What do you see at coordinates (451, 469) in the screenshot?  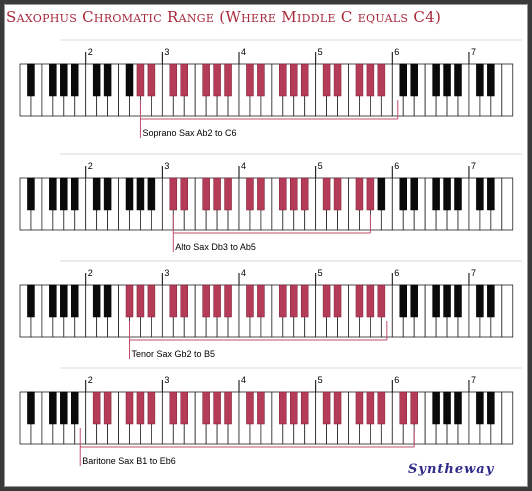 I see `brand-logo: Syntheway` at bounding box center [451, 469].